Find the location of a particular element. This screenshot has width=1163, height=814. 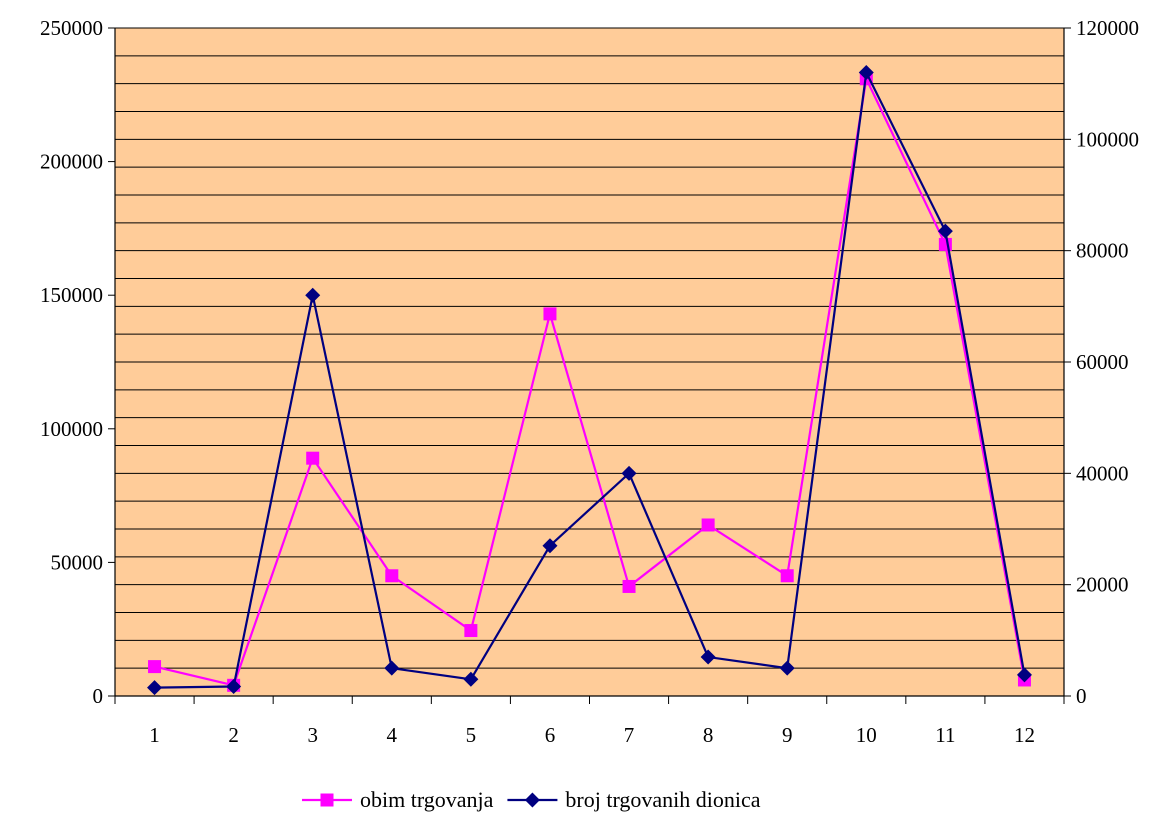

x-tick-label: 2 is located at coordinates (233, 735).